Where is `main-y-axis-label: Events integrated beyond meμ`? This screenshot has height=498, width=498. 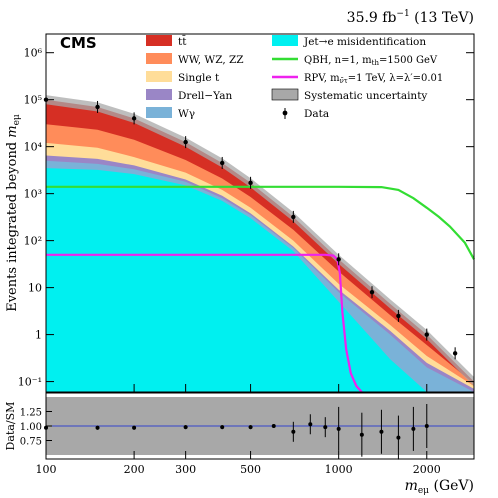 main-y-axis-label: Events integrated beyond meμ is located at coordinates (13, 213).